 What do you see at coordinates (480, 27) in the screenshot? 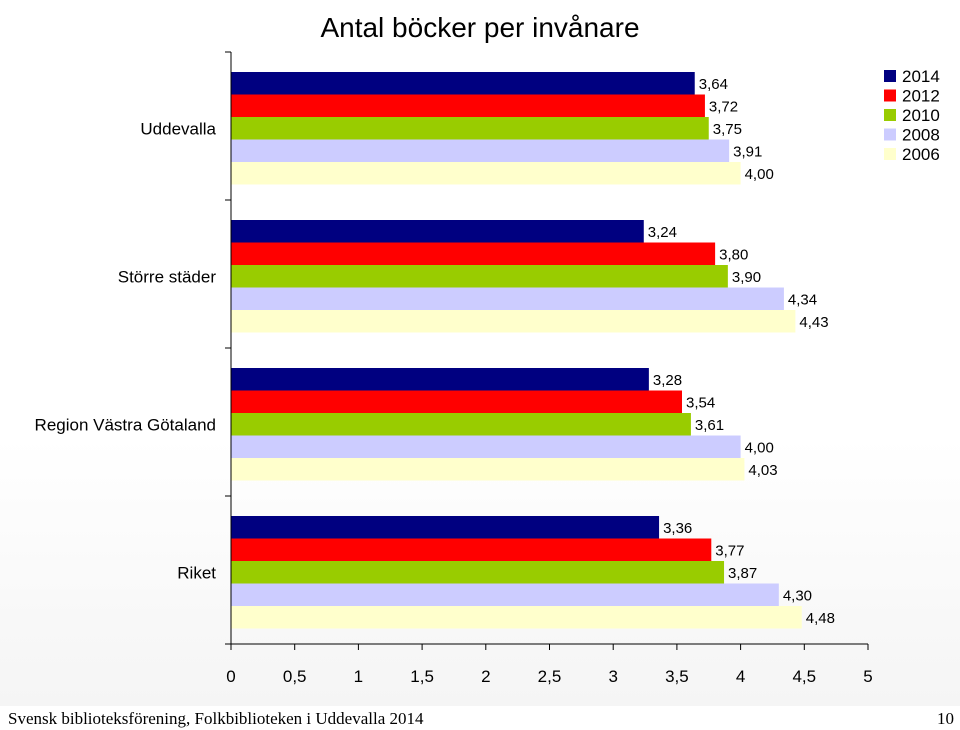
I see `chart-title: Antal böcker per invånare` at bounding box center [480, 27].